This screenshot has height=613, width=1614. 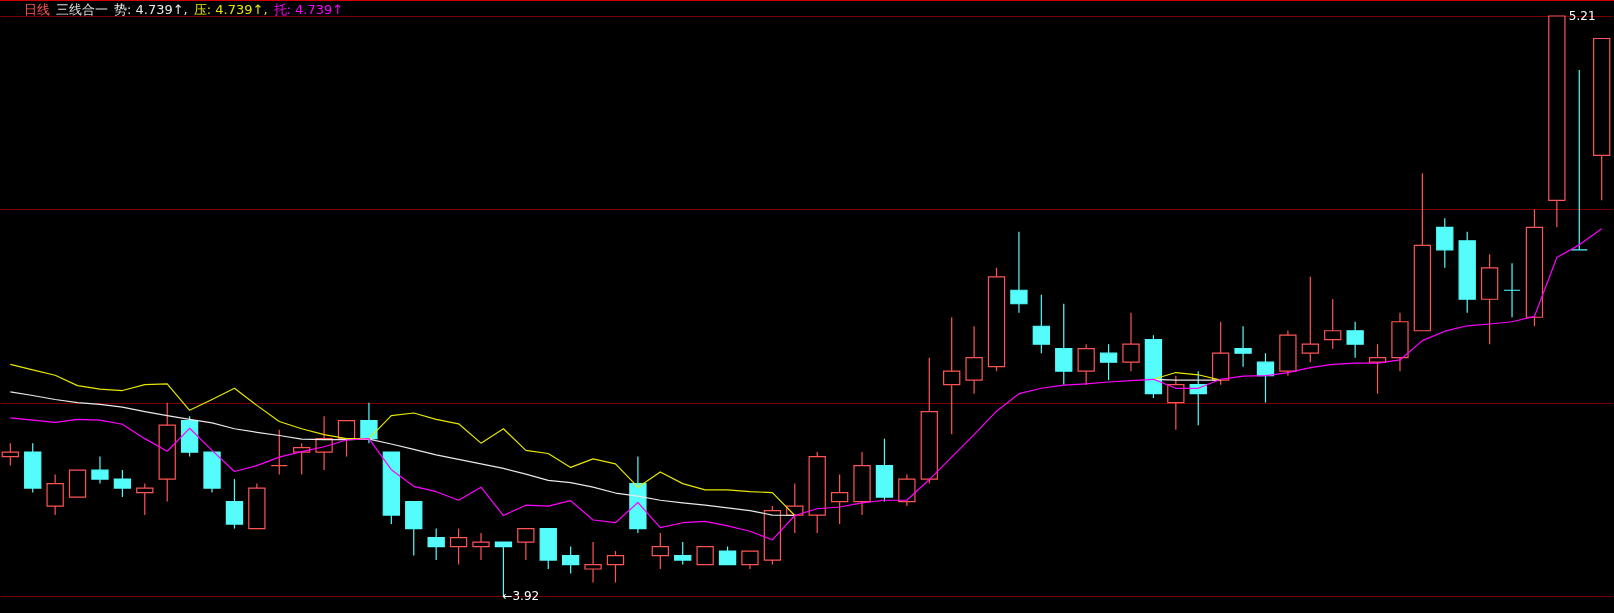 What do you see at coordinates (82, 9) in the screenshot?
I see `chart-subtitle: 三线合一` at bounding box center [82, 9].